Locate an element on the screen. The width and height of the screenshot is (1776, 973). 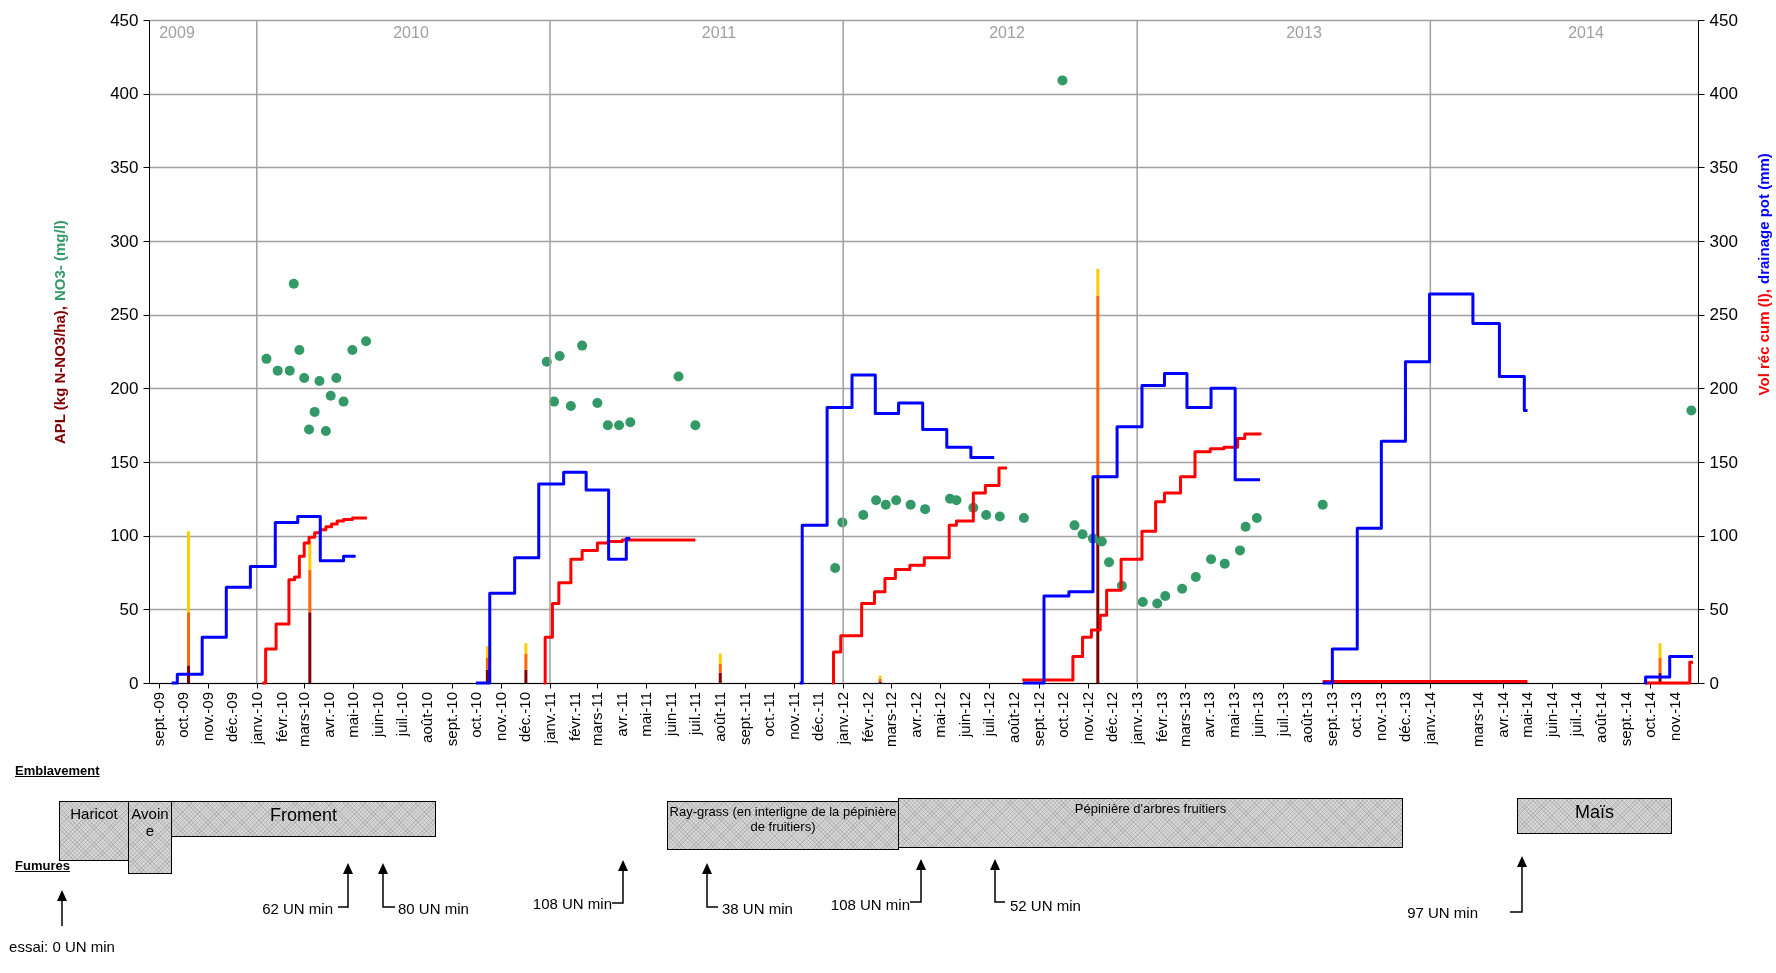
x-tick-label: sept.-12 is located at coordinates (1039, 719).